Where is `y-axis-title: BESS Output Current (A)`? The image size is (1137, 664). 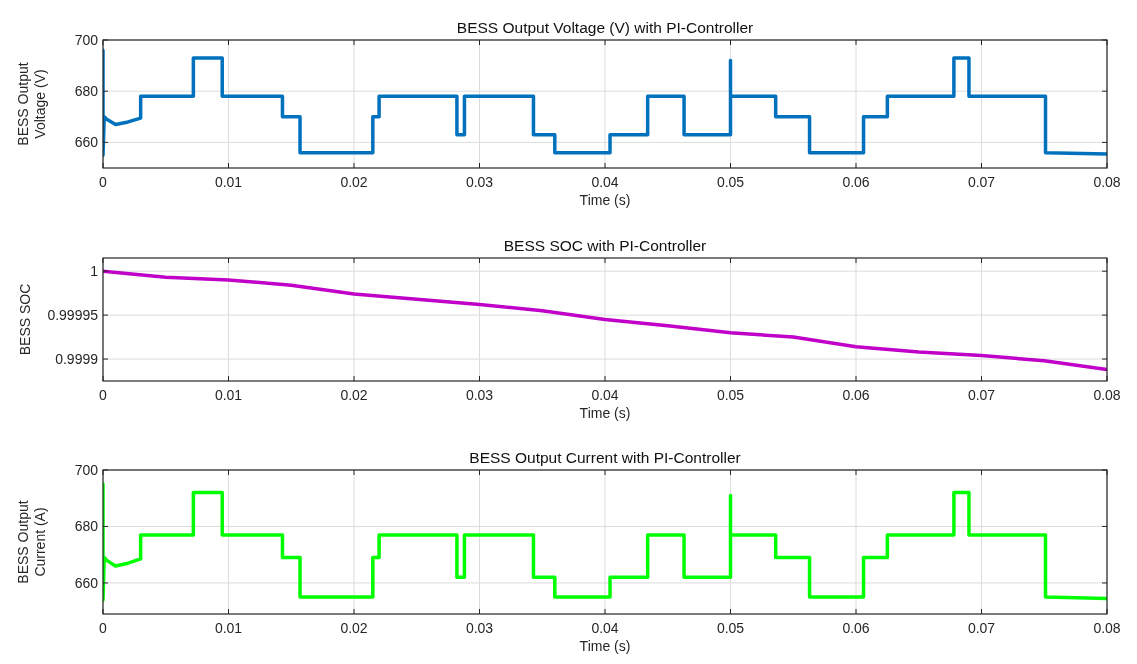
y-axis-title: BESS Output Current (A) is located at coordinates (31, 542).